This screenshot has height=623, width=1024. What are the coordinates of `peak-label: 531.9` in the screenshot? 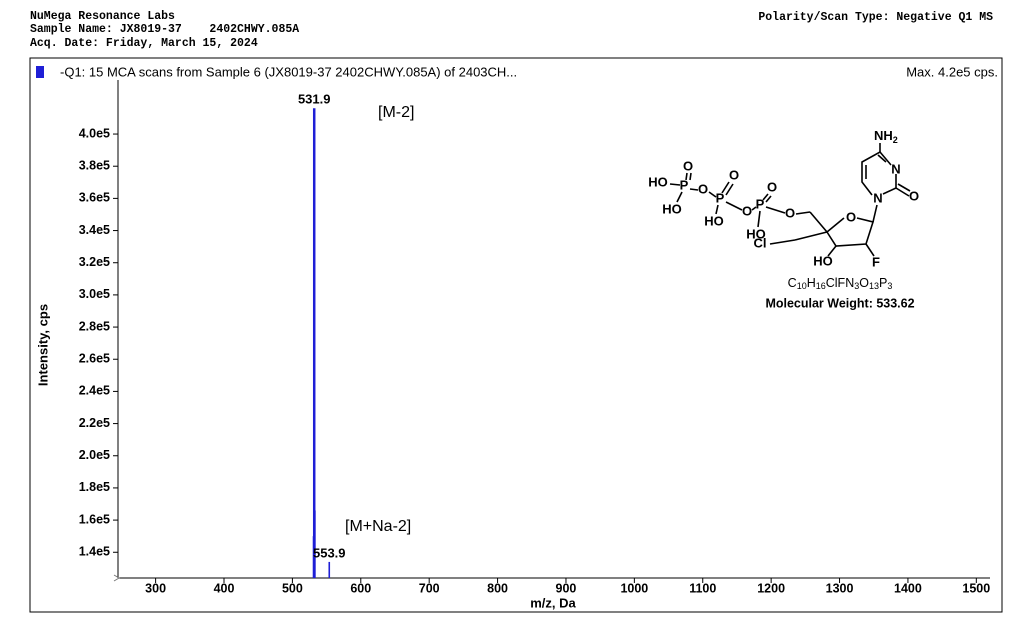 It's located at (314, 99).